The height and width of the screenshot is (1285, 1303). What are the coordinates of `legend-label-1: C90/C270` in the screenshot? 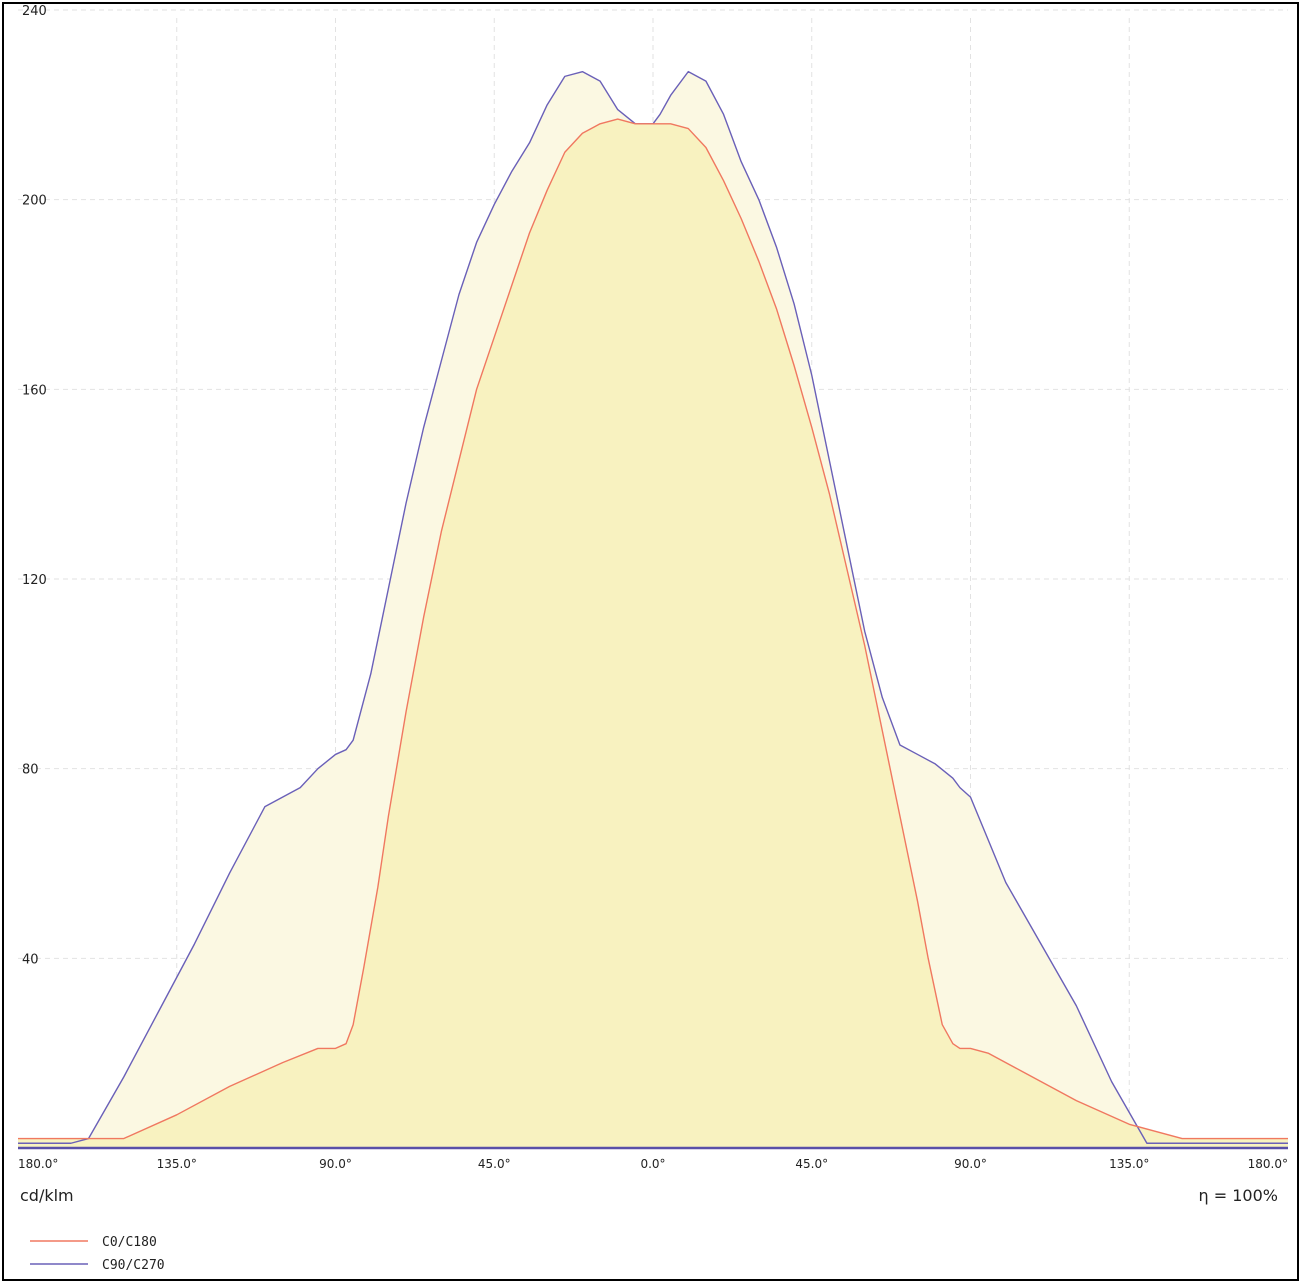 It's located at (133, 1265).